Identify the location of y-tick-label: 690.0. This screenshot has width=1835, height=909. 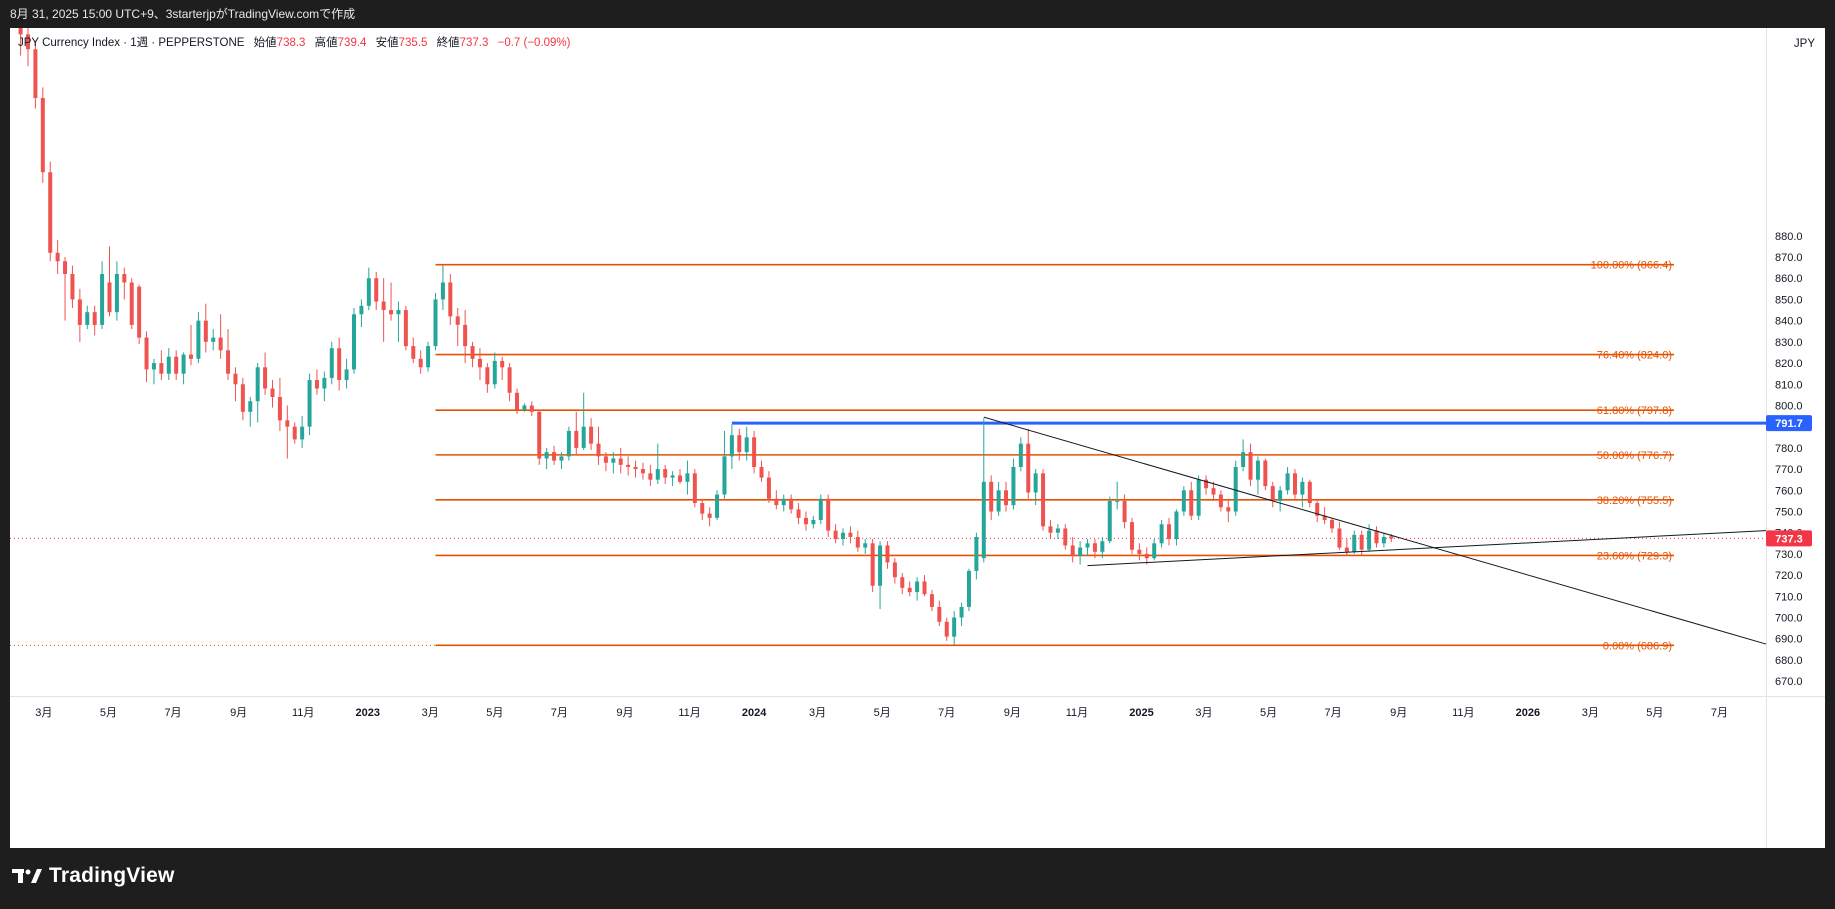
(1789, 640).